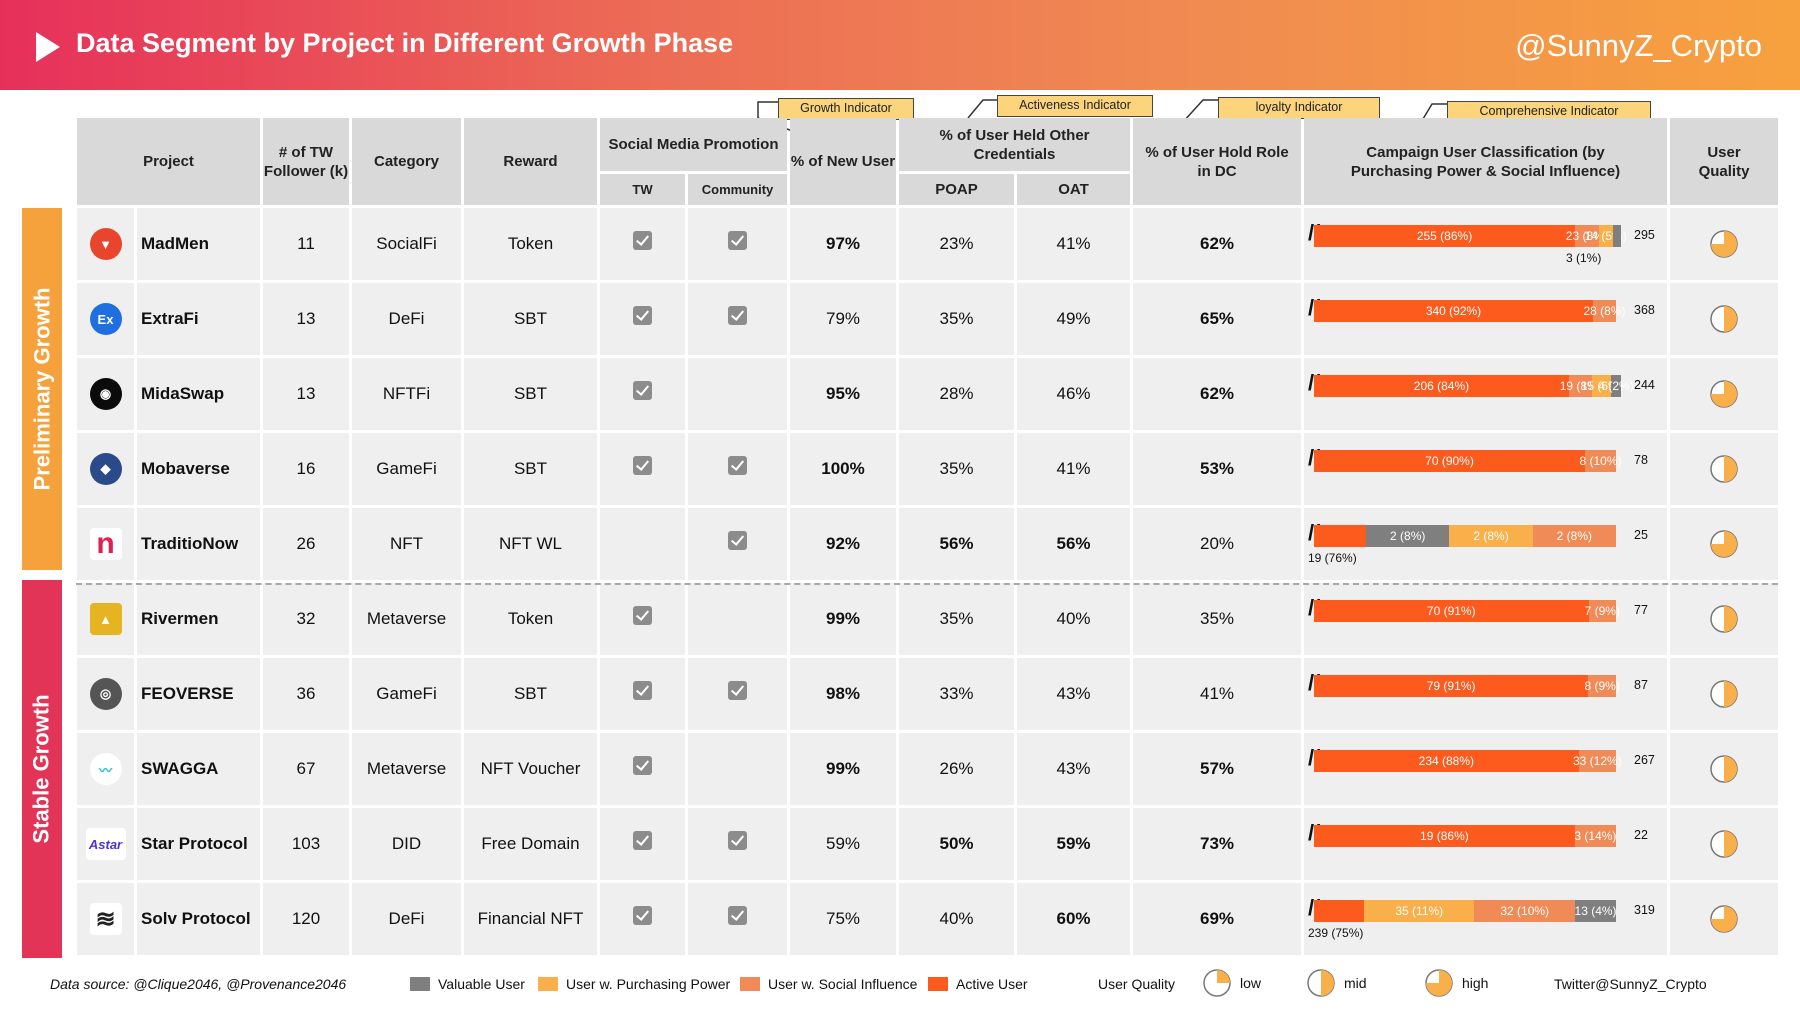 The height and width of the screenshot is (1013, 1800). I want to click on stacked-bar: 70 (90%) 8 (10%), so click(1468, 461).